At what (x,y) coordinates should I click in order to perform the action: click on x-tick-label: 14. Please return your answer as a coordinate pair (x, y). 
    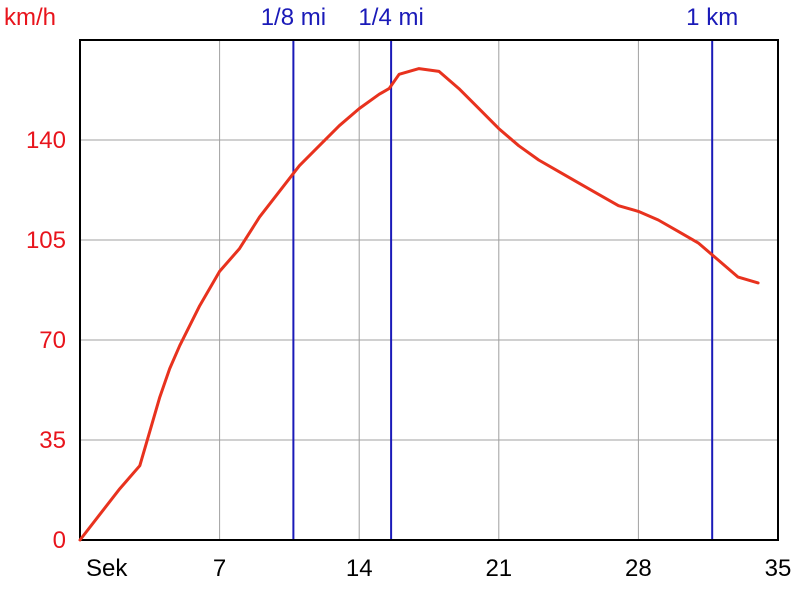
    Looking at the image, I should click on (359, 568).